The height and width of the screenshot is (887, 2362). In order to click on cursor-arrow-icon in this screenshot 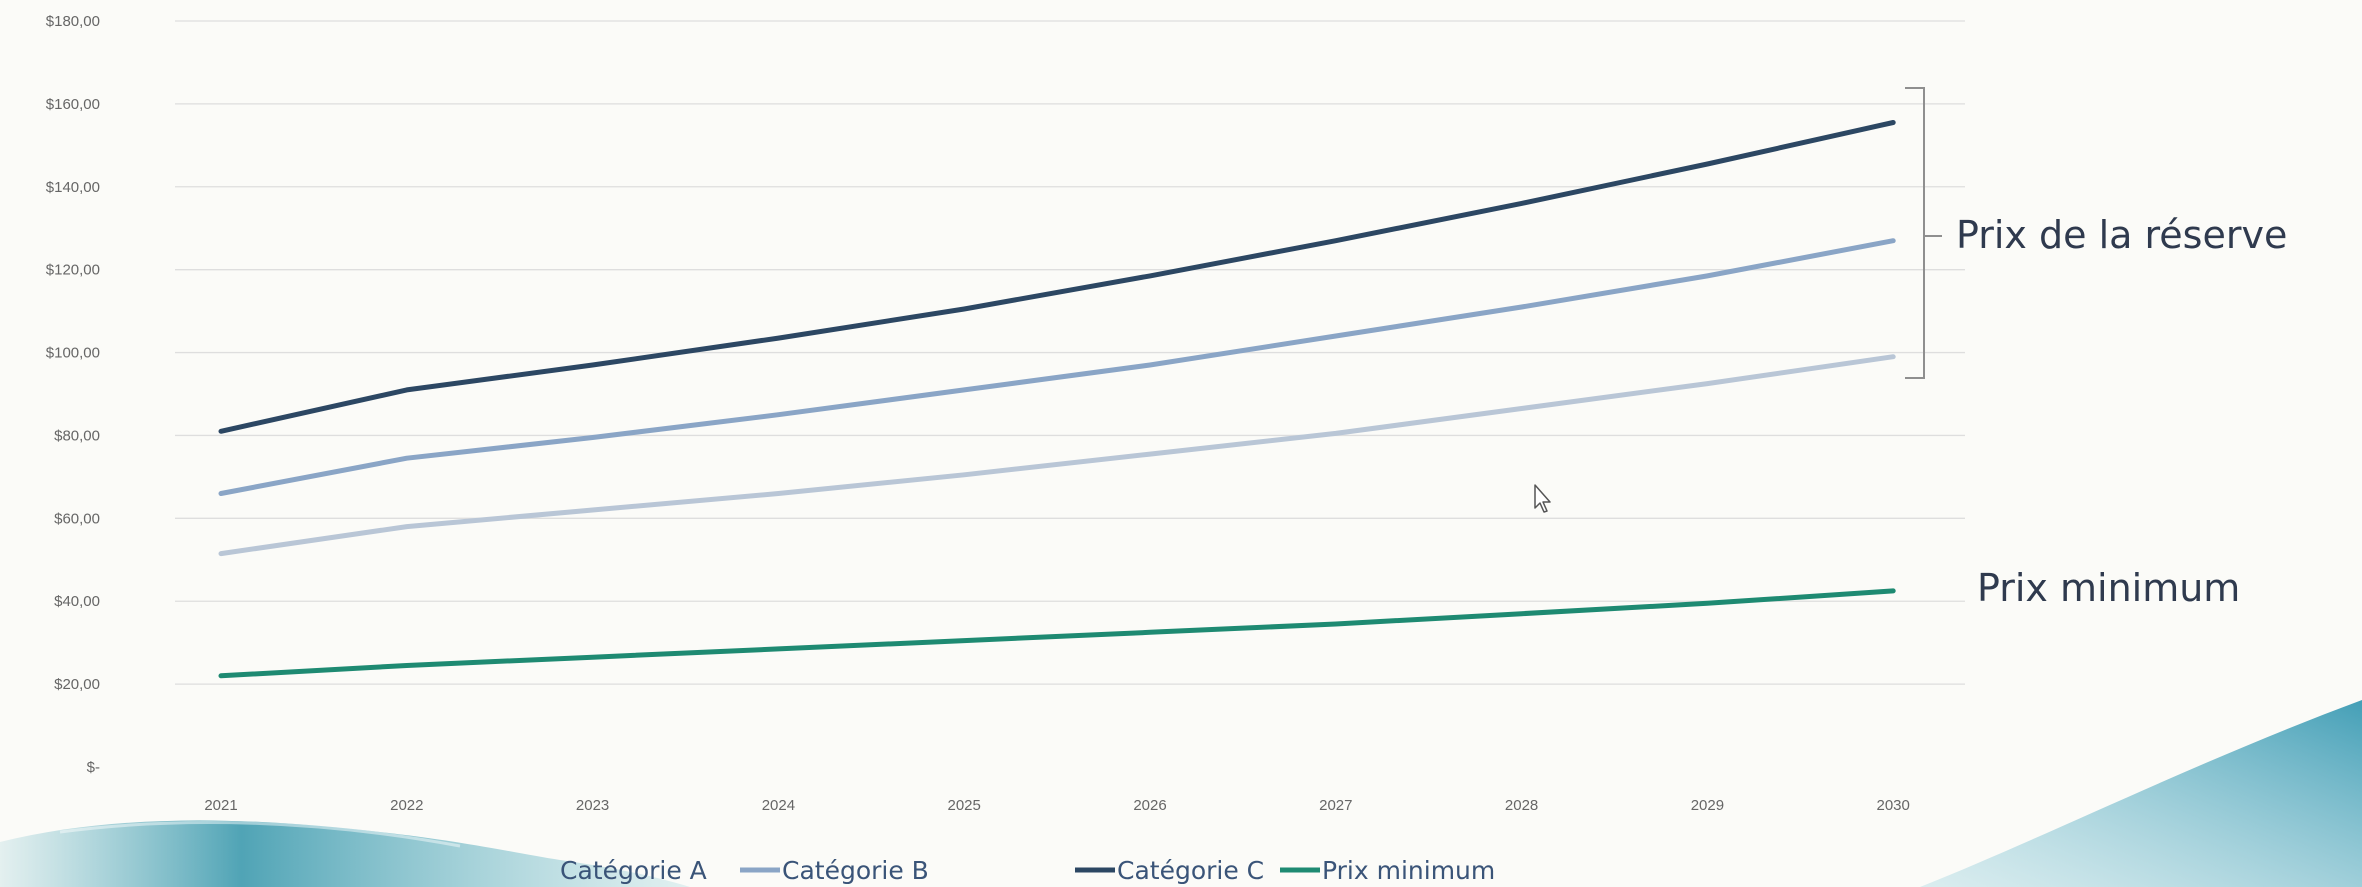, I will do `click(1542, 498)`.